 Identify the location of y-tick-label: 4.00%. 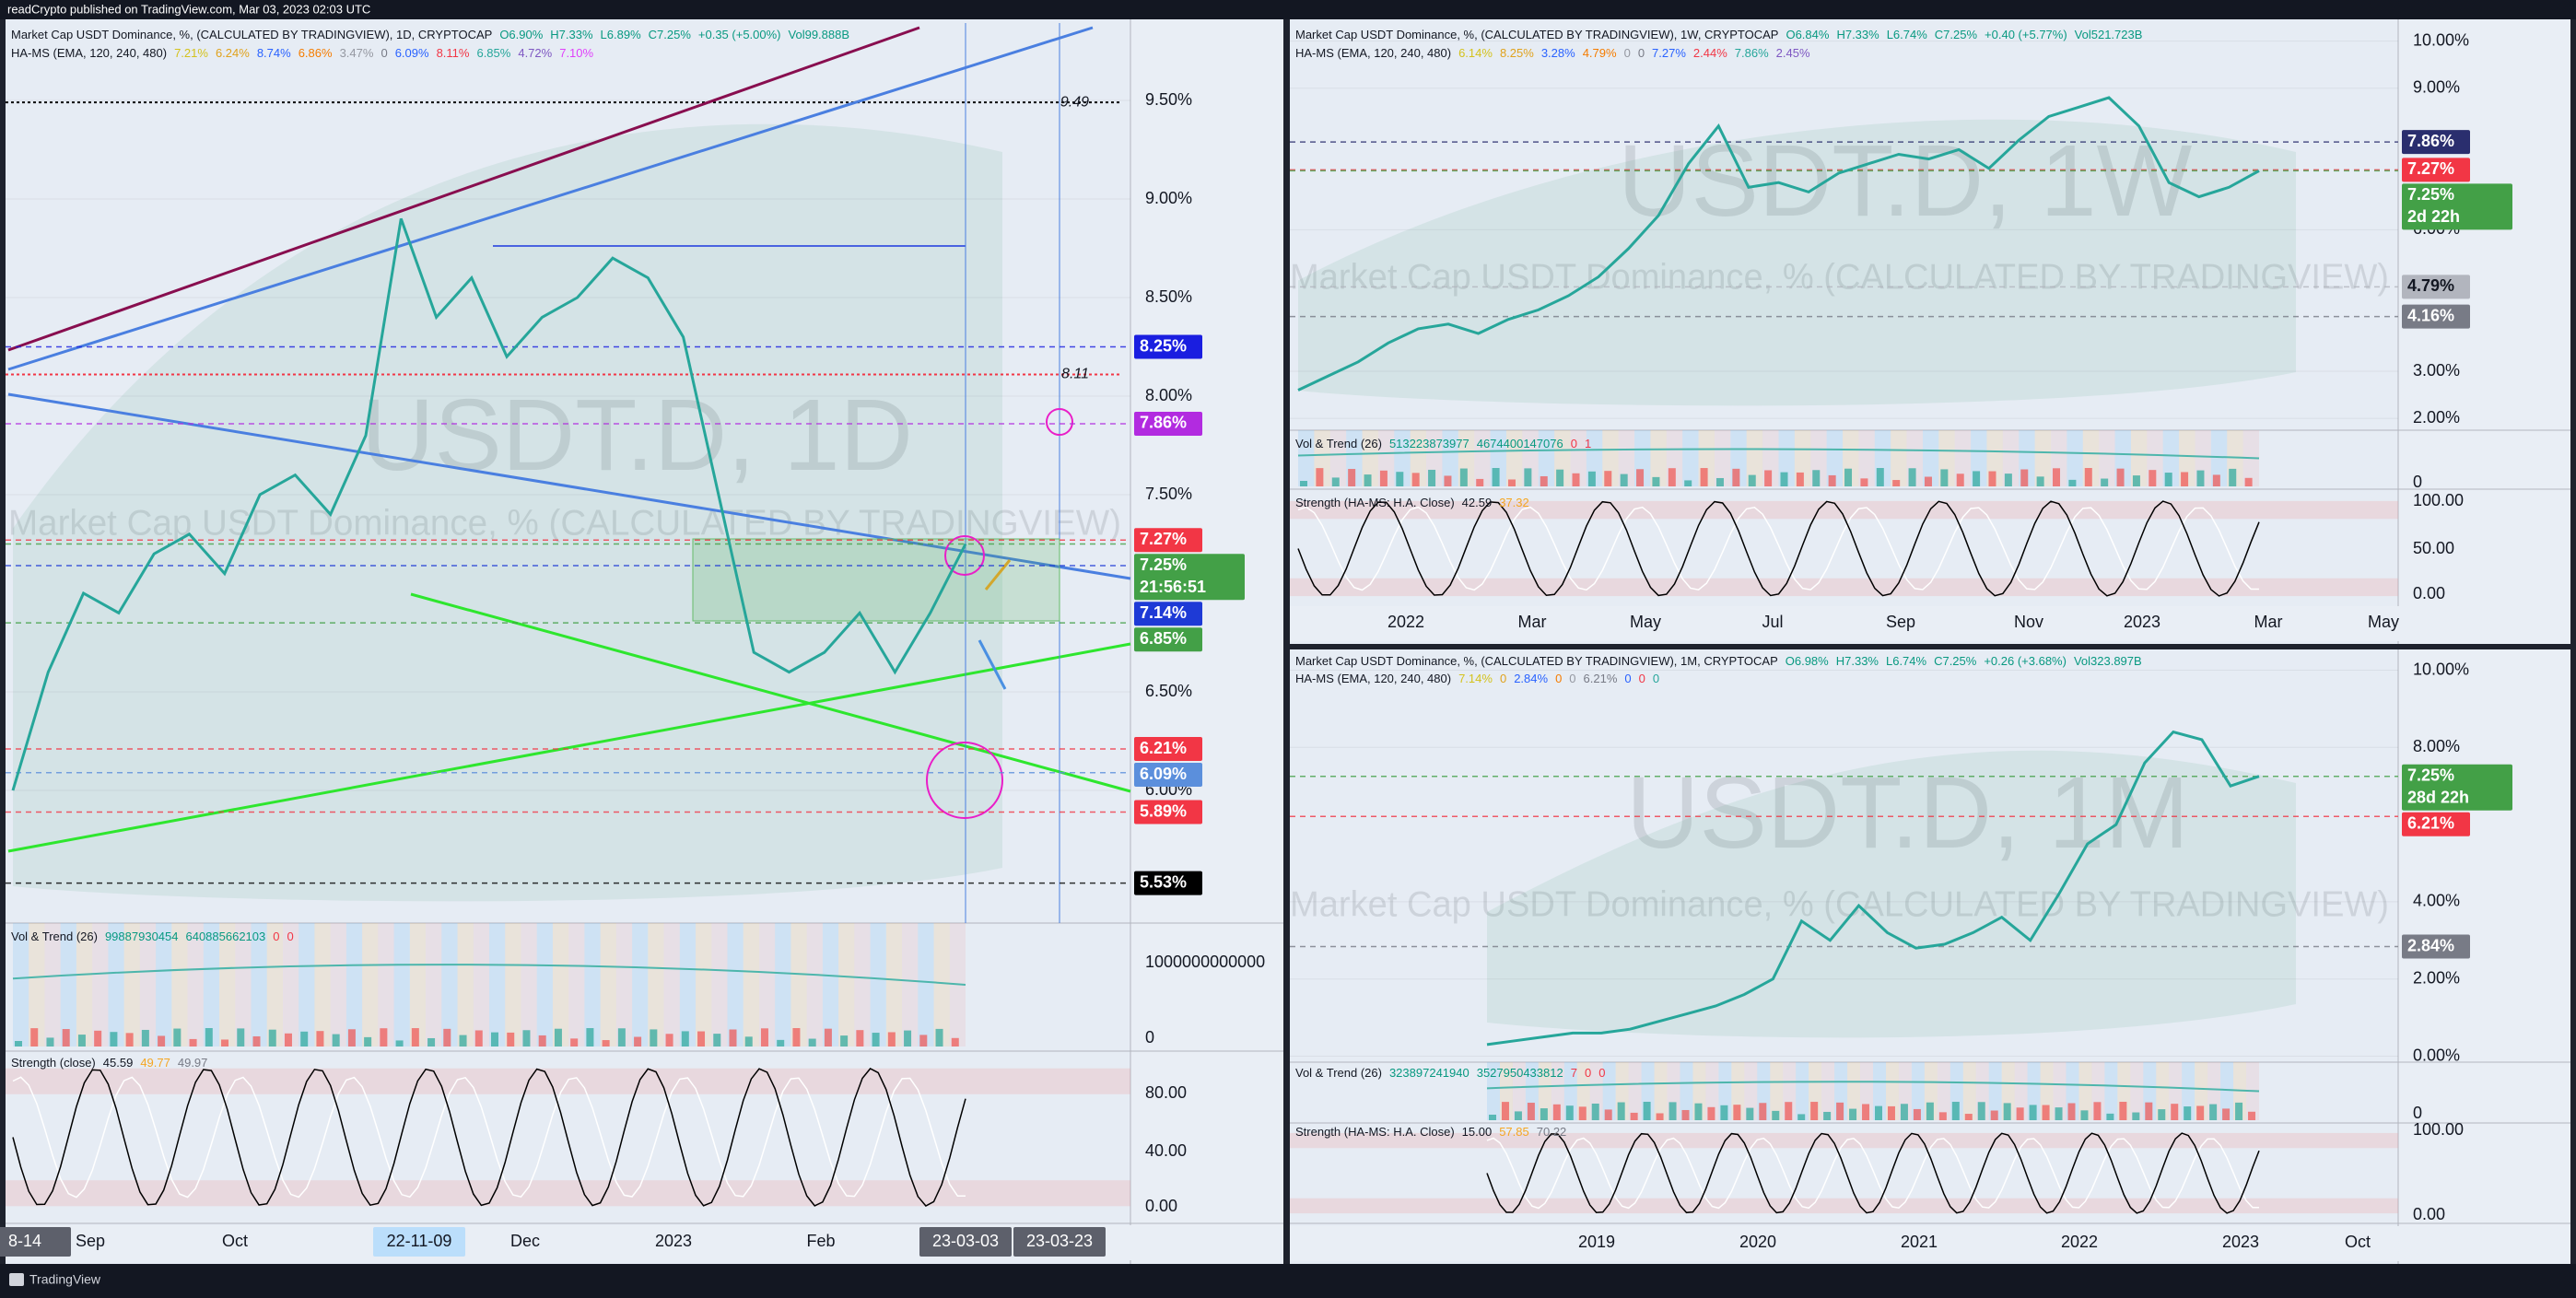
(2436, 901).